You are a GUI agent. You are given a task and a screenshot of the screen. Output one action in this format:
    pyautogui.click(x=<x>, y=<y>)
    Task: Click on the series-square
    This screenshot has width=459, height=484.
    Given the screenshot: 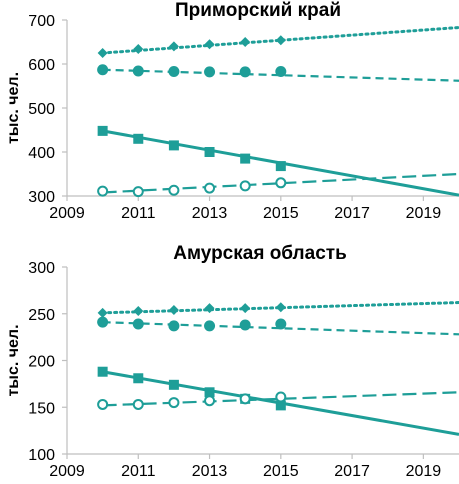 What is the action you would take?
    pyautogui.click(x=278, y=161)
    